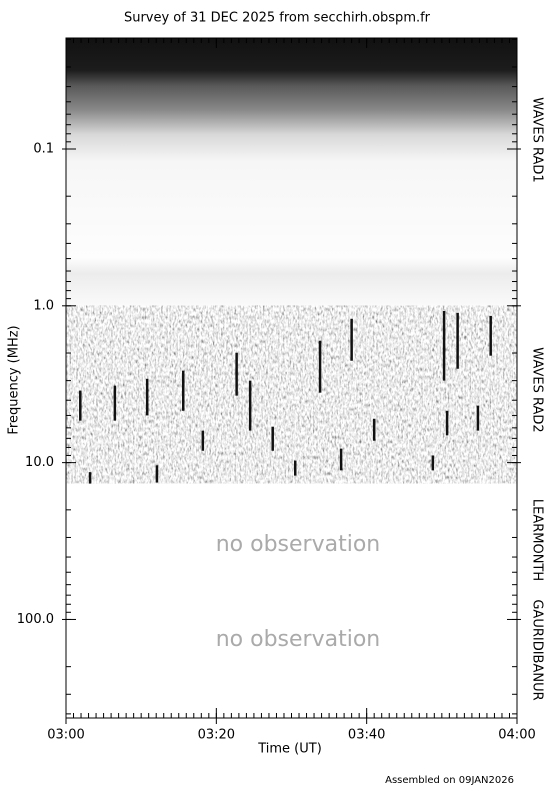 This screenshot has height=800, width=550. I want to click on x-tick-label: 03:00, so click(65, 735).